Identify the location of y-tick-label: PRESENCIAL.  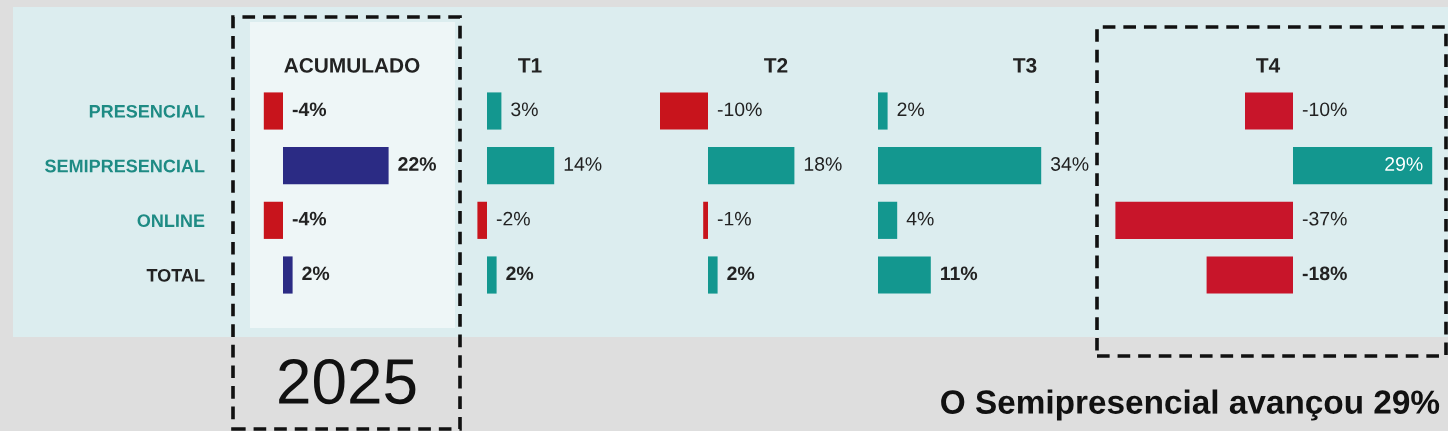
(147, 111).